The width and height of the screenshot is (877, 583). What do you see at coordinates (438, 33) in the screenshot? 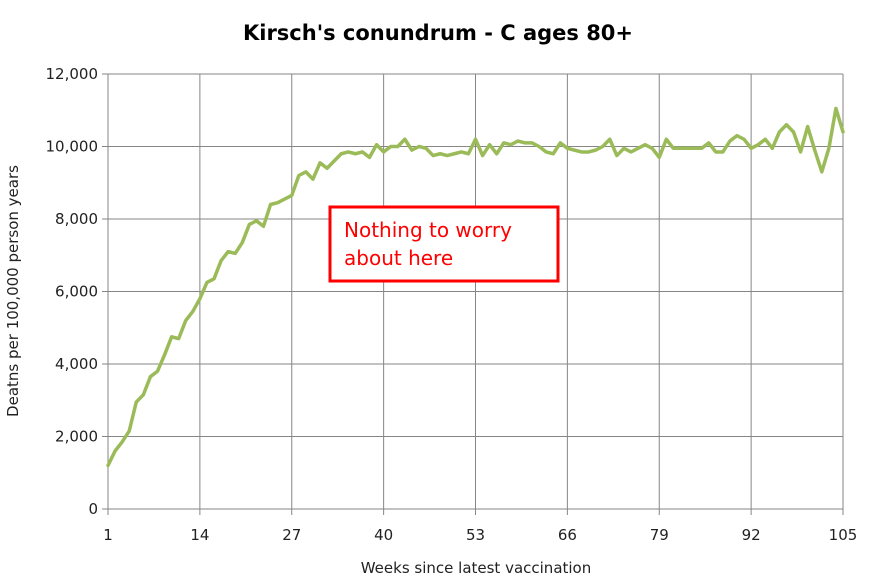
I see `chart-title: Kirsch's conundrum - C ages 80+` at bounding box center [438, 33].